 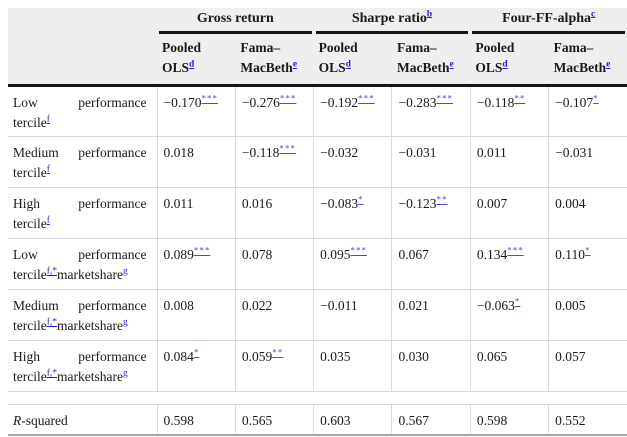 I want to click on group-header-gross-return: Gross return, so click(x=235, y=21).